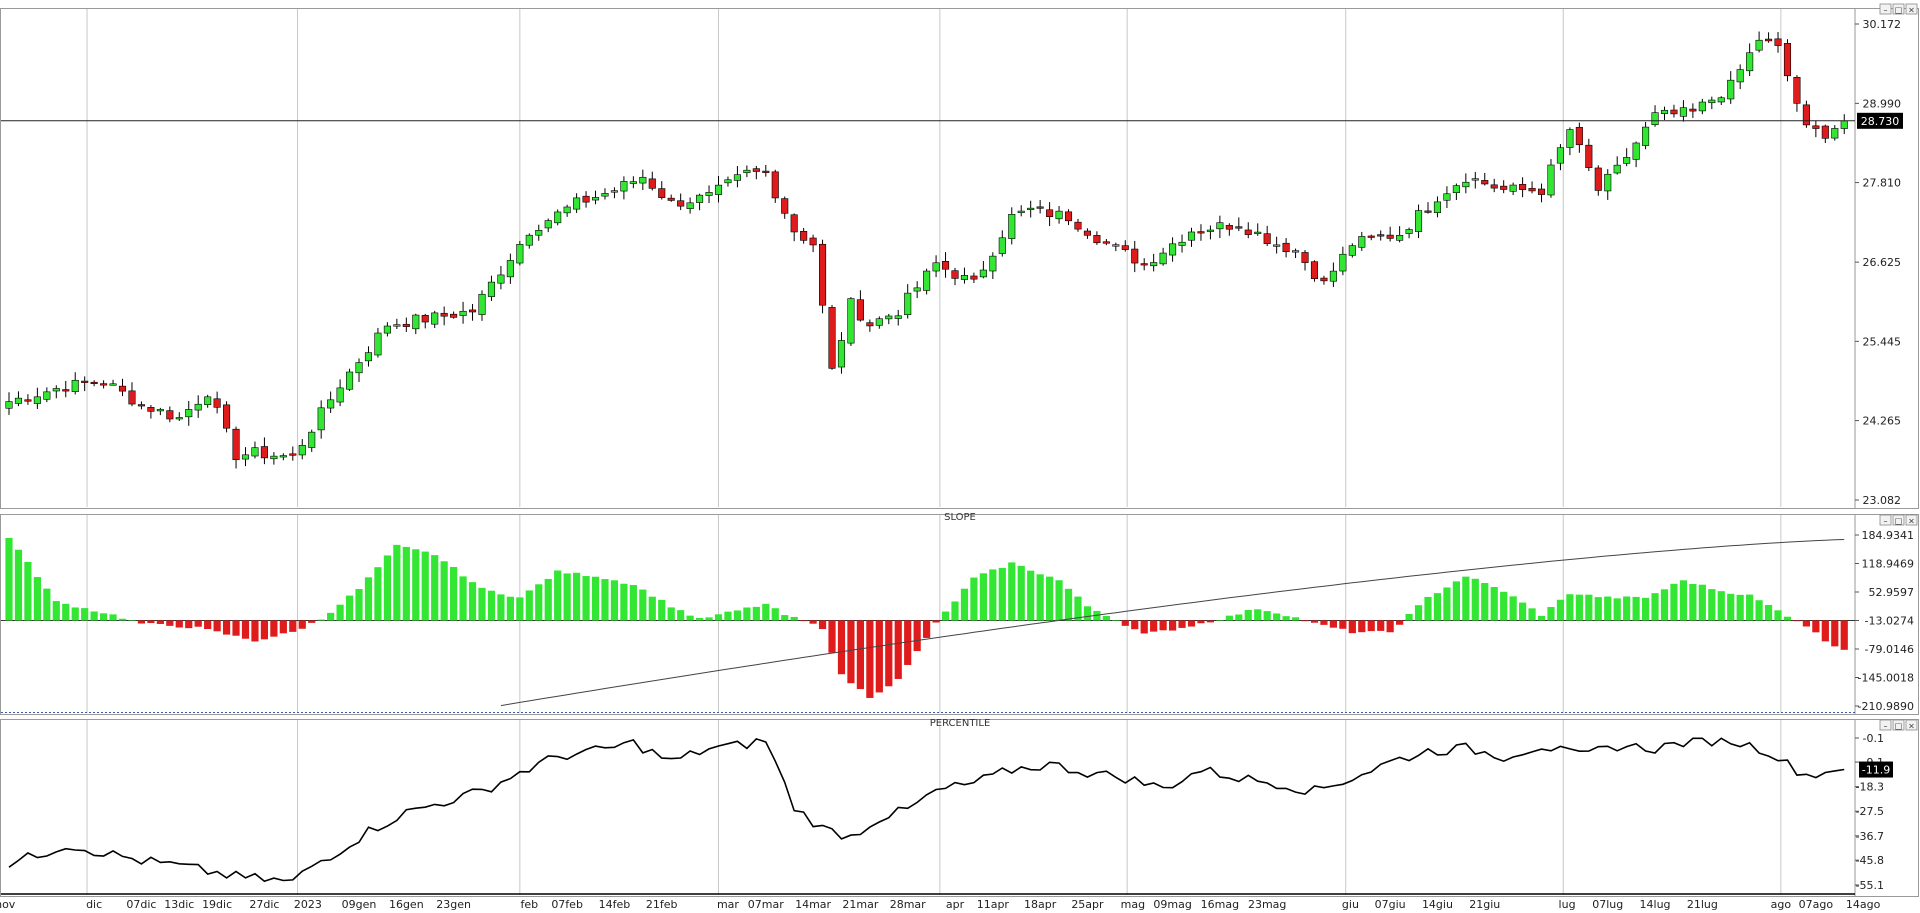 The width and height of the screenshot is (1920, 913). What do you see at coordinates (1911, 9) in the screenshot?
I see `close-button: ×` at bounding box center [1911, 9].